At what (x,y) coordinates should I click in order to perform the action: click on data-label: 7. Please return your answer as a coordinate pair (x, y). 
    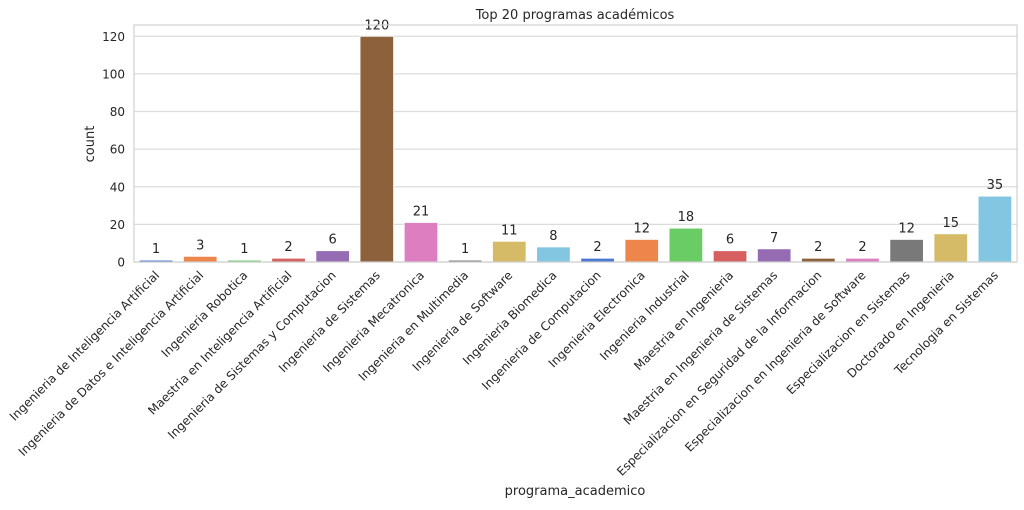
    Looking at the image, I should click on (774, 238).